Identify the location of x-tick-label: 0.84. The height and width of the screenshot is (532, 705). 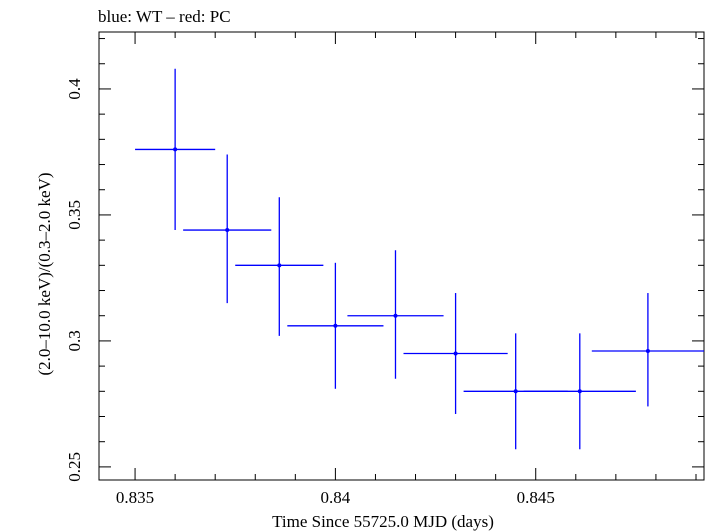
(336, 497).